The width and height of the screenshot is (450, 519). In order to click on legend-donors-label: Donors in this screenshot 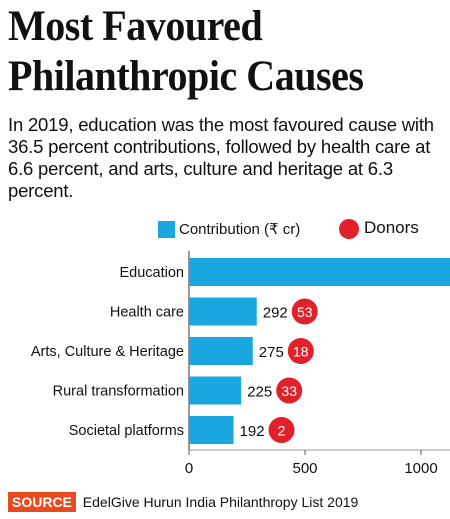, I will do `click(391, 227)`.